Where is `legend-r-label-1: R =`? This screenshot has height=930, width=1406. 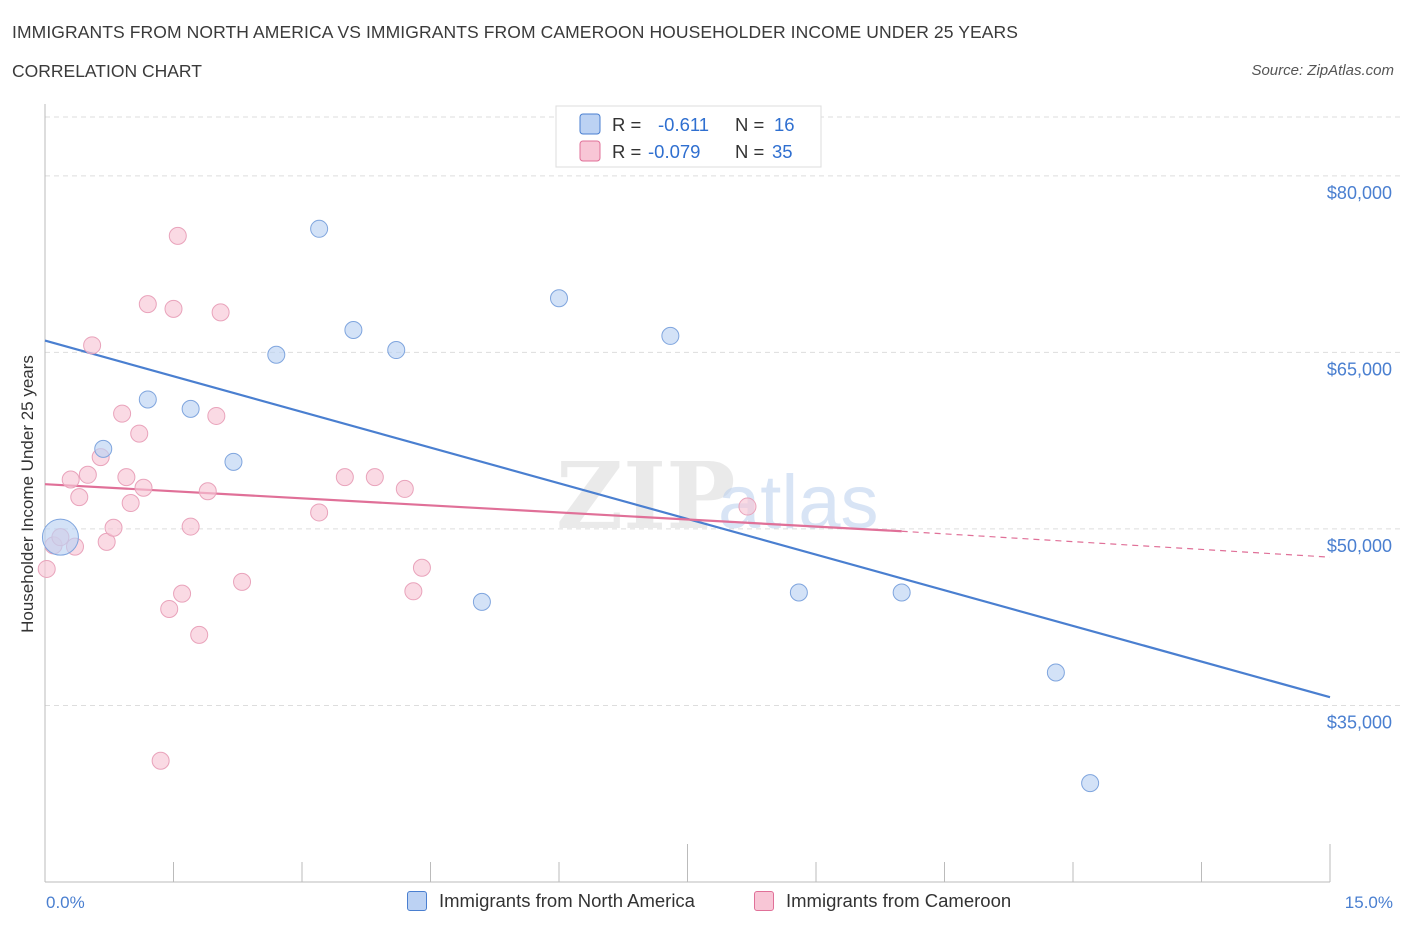 legend-r-label-1: R = is located at coordinates (626, 124).